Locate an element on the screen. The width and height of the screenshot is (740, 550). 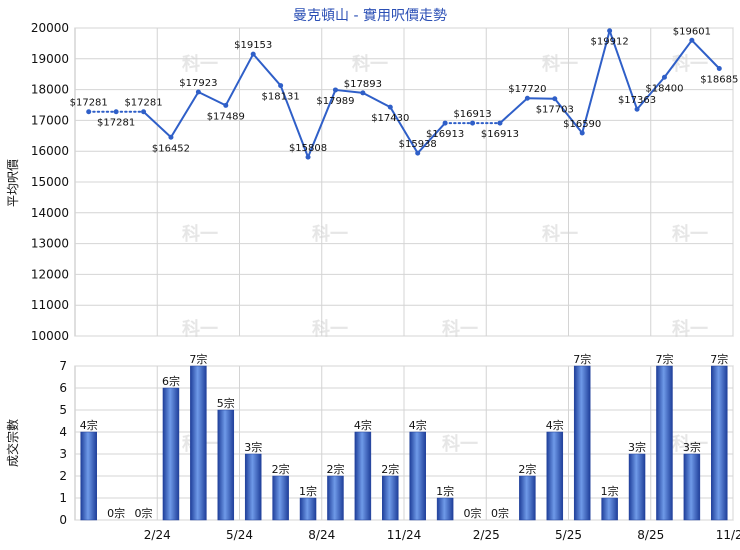
line-value-label: $19912 is located at coordinates (610, 42).